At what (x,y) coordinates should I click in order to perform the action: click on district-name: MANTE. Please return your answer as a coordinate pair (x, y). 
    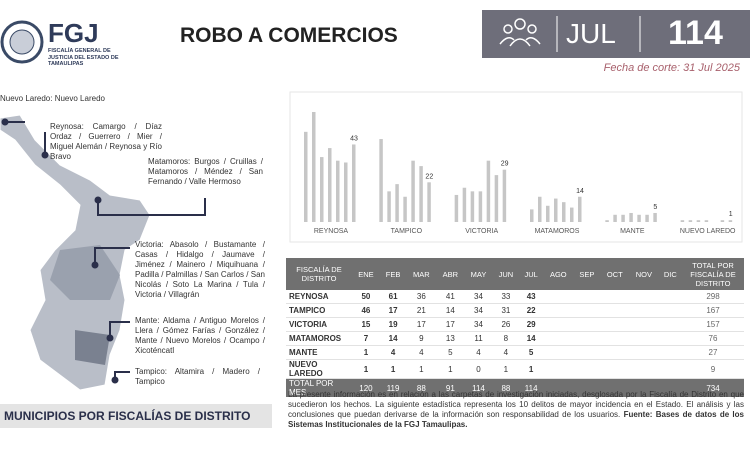
    Looking at the image, I should click on (319, 352).